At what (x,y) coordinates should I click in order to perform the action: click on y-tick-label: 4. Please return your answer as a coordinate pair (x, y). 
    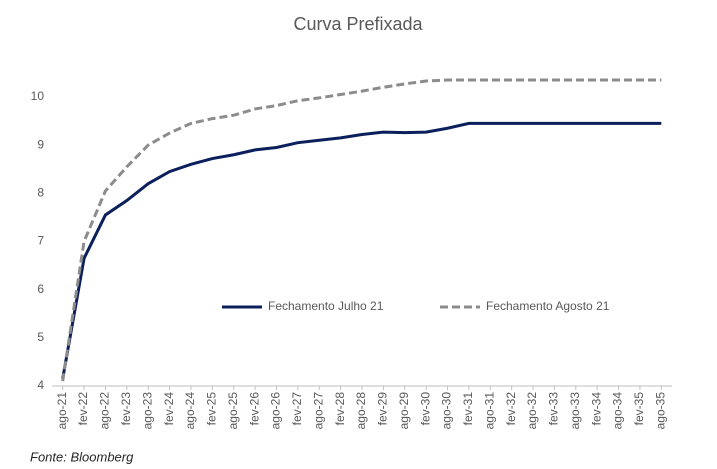
    Looking at the image, I should click on (40, 385).